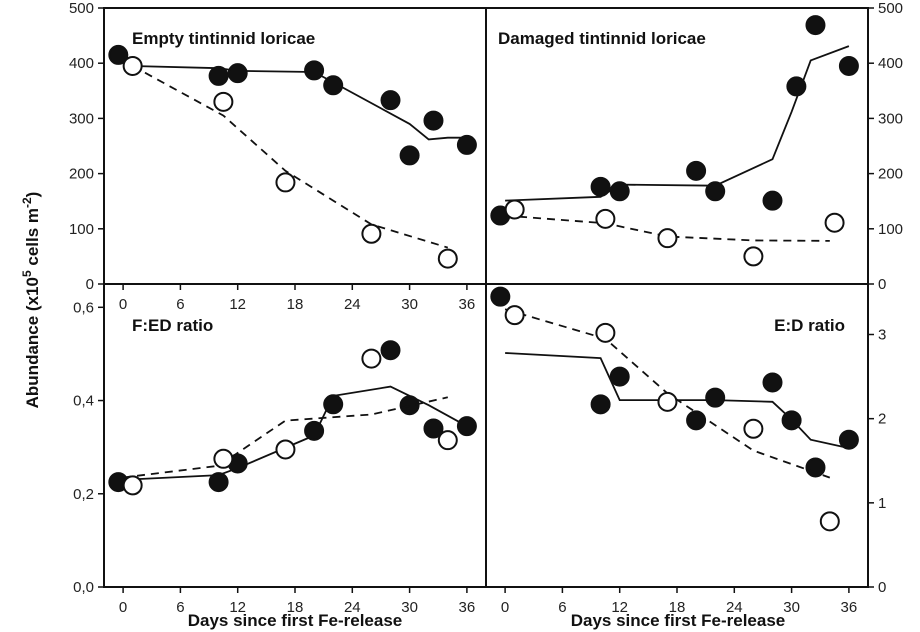 This screenshot has width=920, height=632. I want to click on y-axis-label-sup: 5, so click(27, 273).